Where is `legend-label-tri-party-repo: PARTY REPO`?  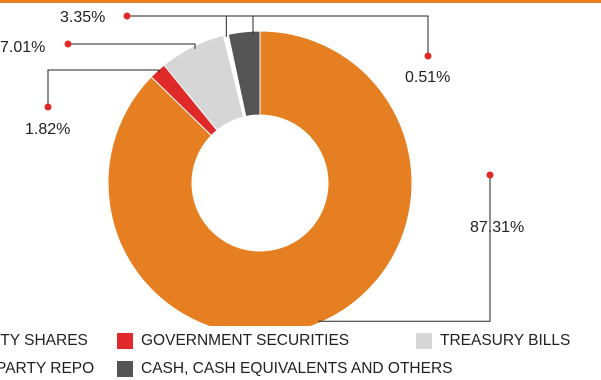
legend-label-tri-party-repo: PARTY REPO is located at coordinates (47, 368).